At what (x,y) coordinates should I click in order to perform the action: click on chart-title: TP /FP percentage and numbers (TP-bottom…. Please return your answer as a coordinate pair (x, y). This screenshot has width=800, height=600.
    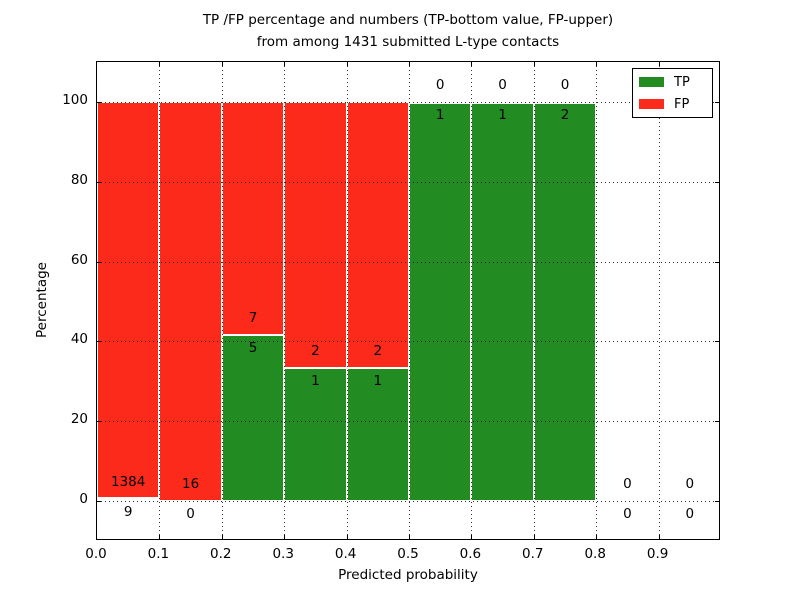
    Looking at the image, I should click on (404, 31).